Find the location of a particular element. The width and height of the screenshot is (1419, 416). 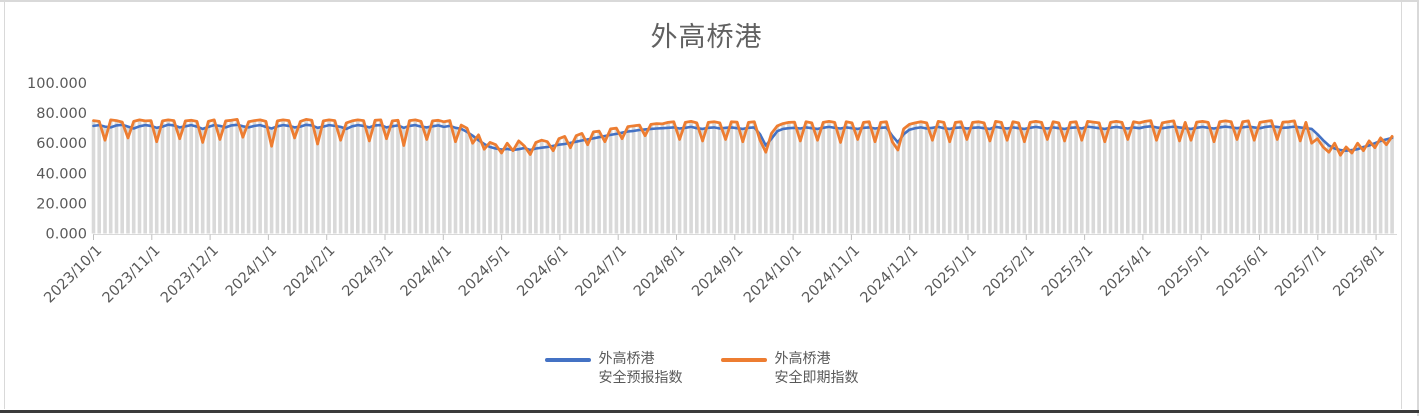

x-axis-label: 2024/9/1 is located at coordinates (717, 271).